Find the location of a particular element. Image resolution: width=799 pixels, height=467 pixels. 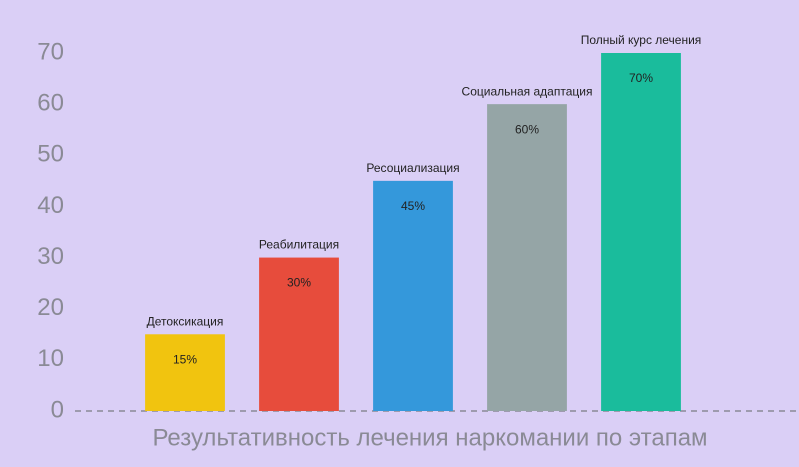

value-label: 15% is located at coordinates (185, 359).